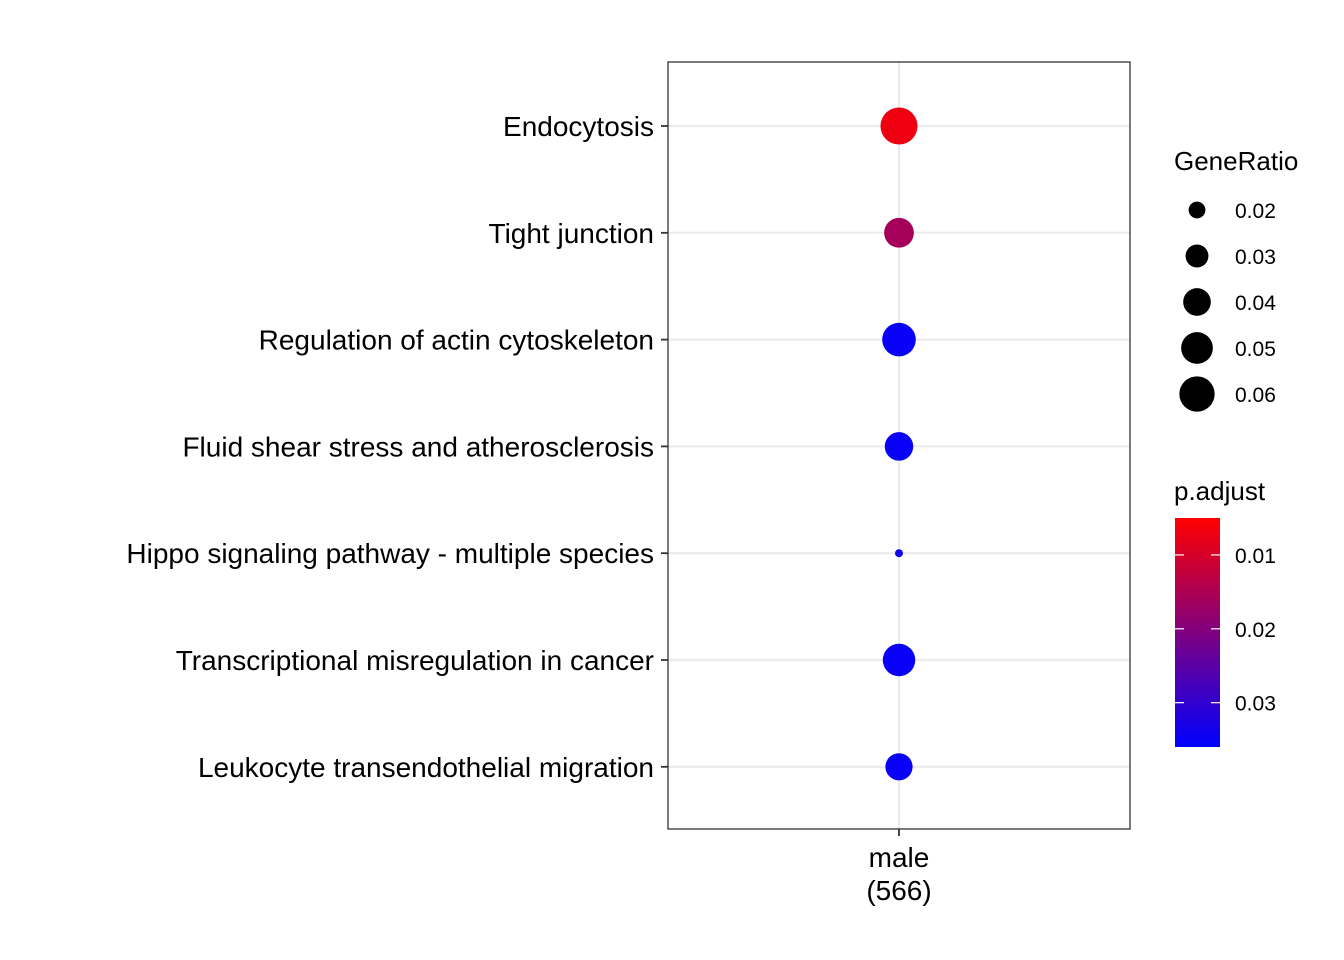 This screenshot has height=960, width=1344. I want to click on size-legend-label: 0.04, so click(1255, 303).